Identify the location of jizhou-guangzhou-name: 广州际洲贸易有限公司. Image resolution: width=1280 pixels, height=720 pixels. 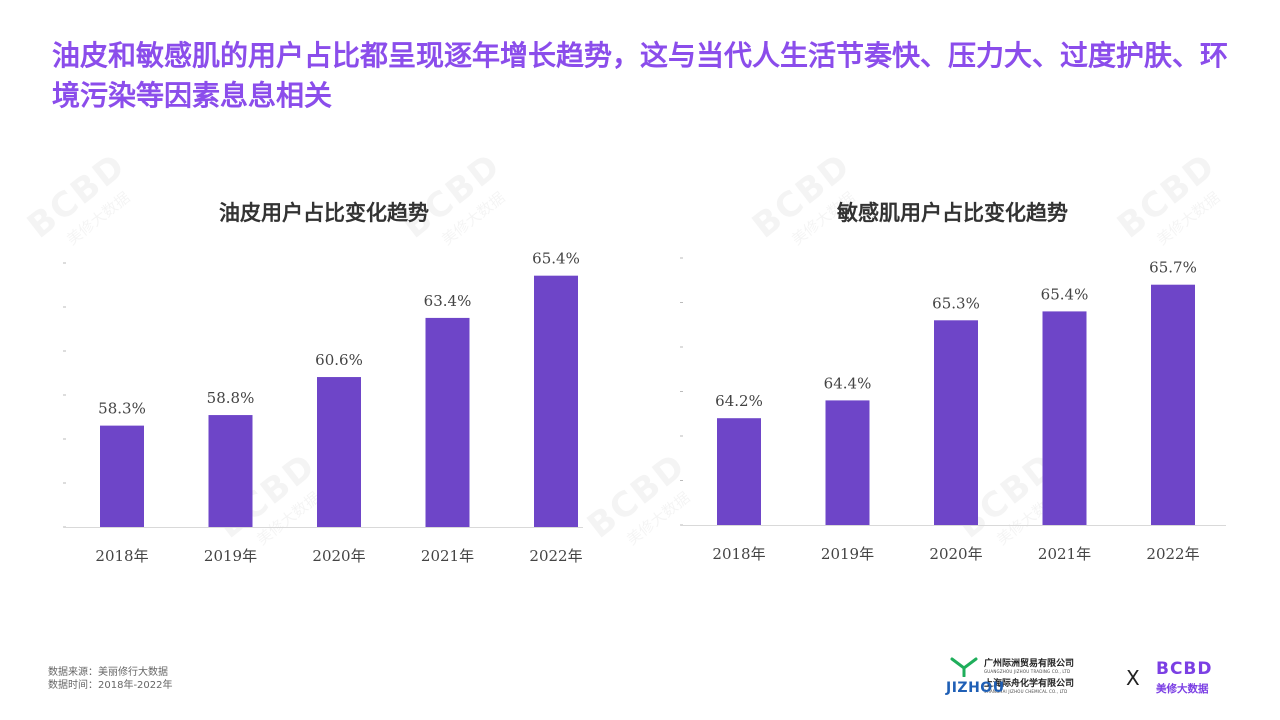
(1029, 664).